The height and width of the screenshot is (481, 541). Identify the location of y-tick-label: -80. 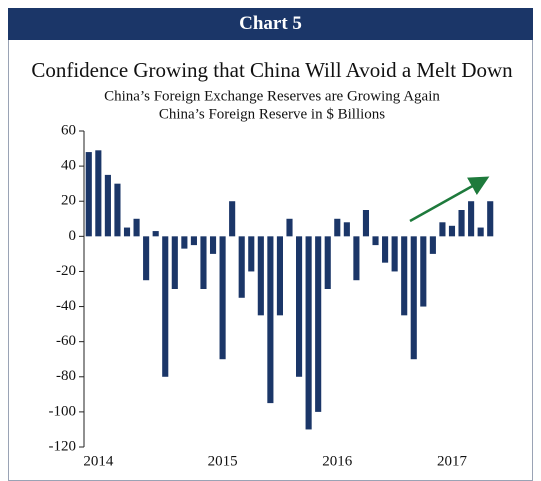
(66, 376).